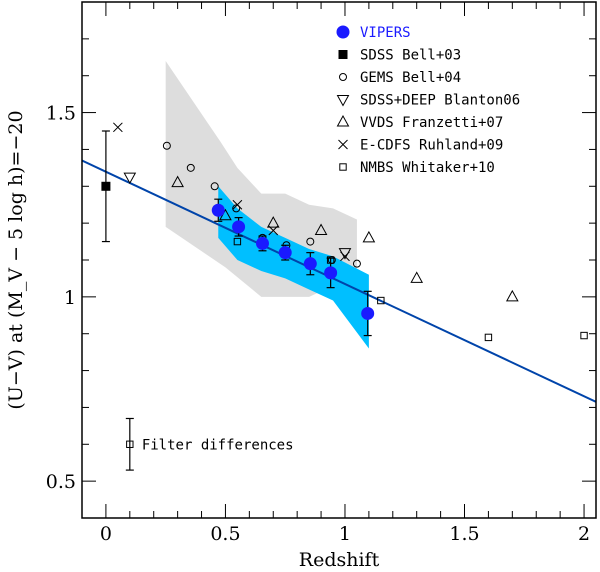 Image resolution: width=600 pixels, height=572 pixels. Describe the element at coordinates (339, 560) in the screenshot. I see `x-axis-title: Redshift` at that location.